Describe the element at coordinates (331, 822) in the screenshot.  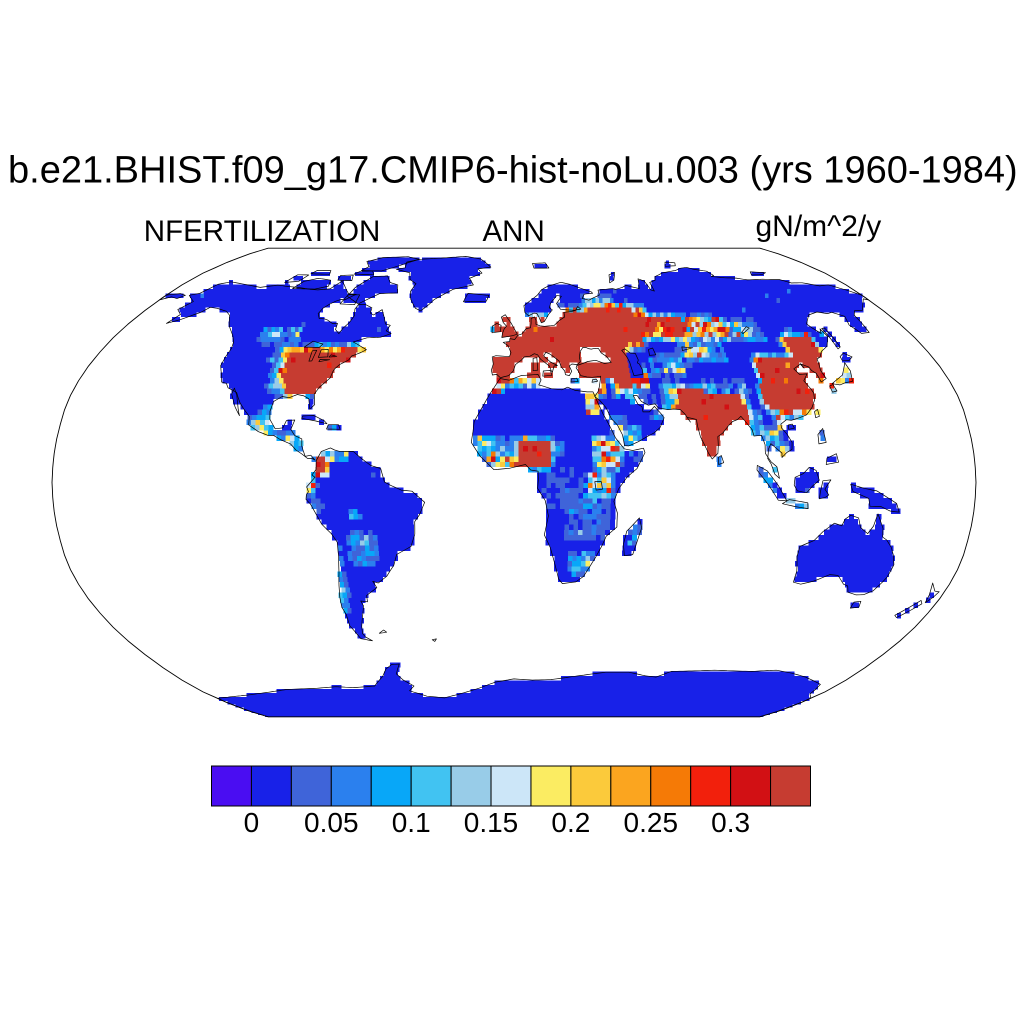
I see `svg-text: 0.05` at that location.